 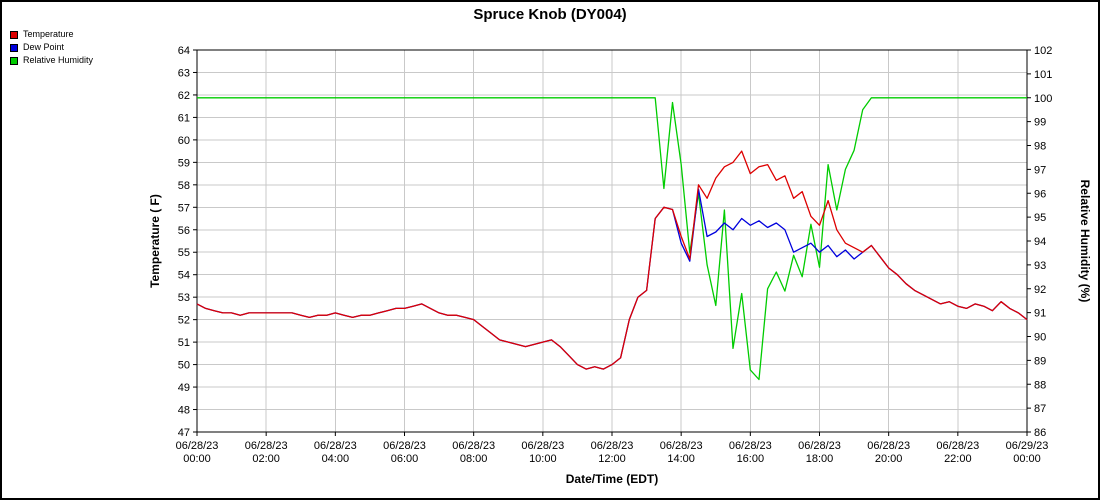 I want to click on x-tick-time-label: 02:00, so click(x=266, y=459).